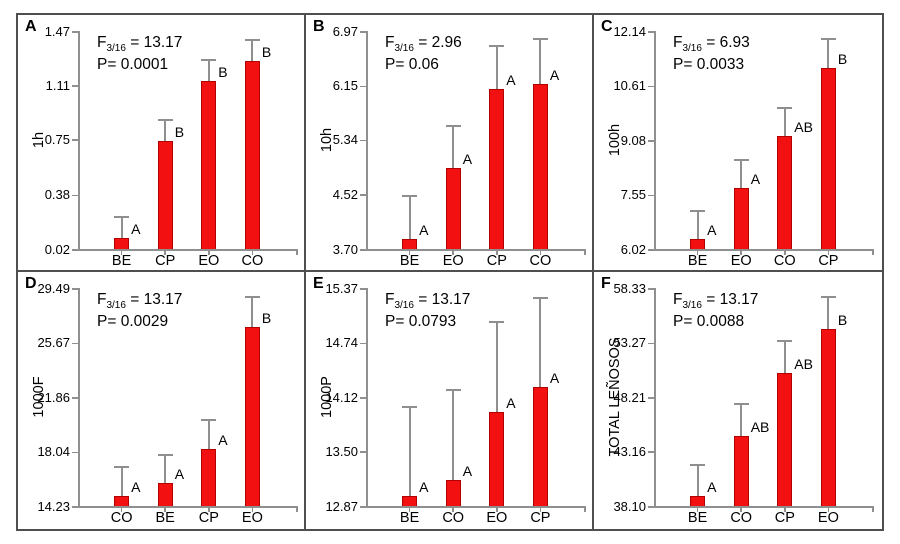 This screenshot has height=544, width=900. What do you see at coordinates (412, 64) in the screenshot?
I see `stats-p-line: P= 0.06` at bounding box center [412, 64].